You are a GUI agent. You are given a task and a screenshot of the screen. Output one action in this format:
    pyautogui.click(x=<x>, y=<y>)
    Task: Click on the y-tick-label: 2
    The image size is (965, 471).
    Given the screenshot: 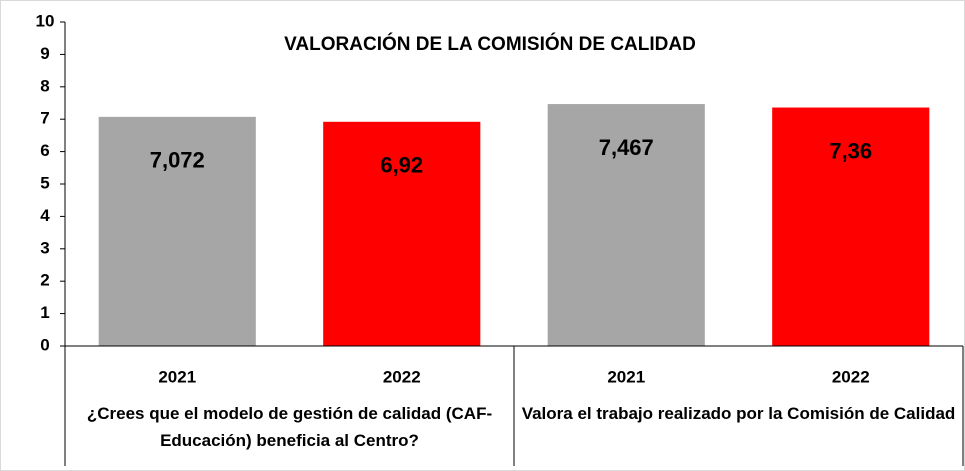 What is the action you would take?
    pyautogui.click(x=44, y=280)
    